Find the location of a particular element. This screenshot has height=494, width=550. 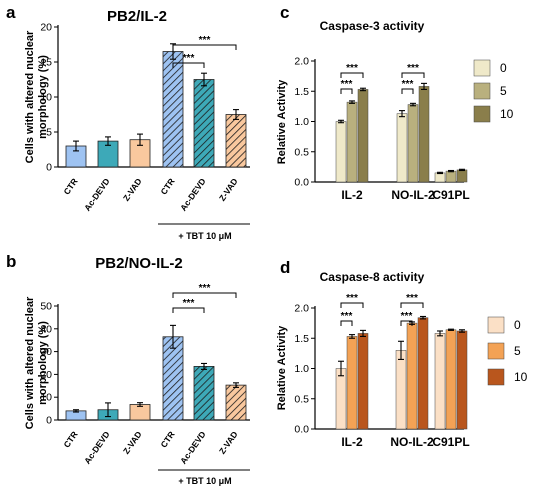

chart-title: Caspase-8 activity is located at coordinates (372, 277).